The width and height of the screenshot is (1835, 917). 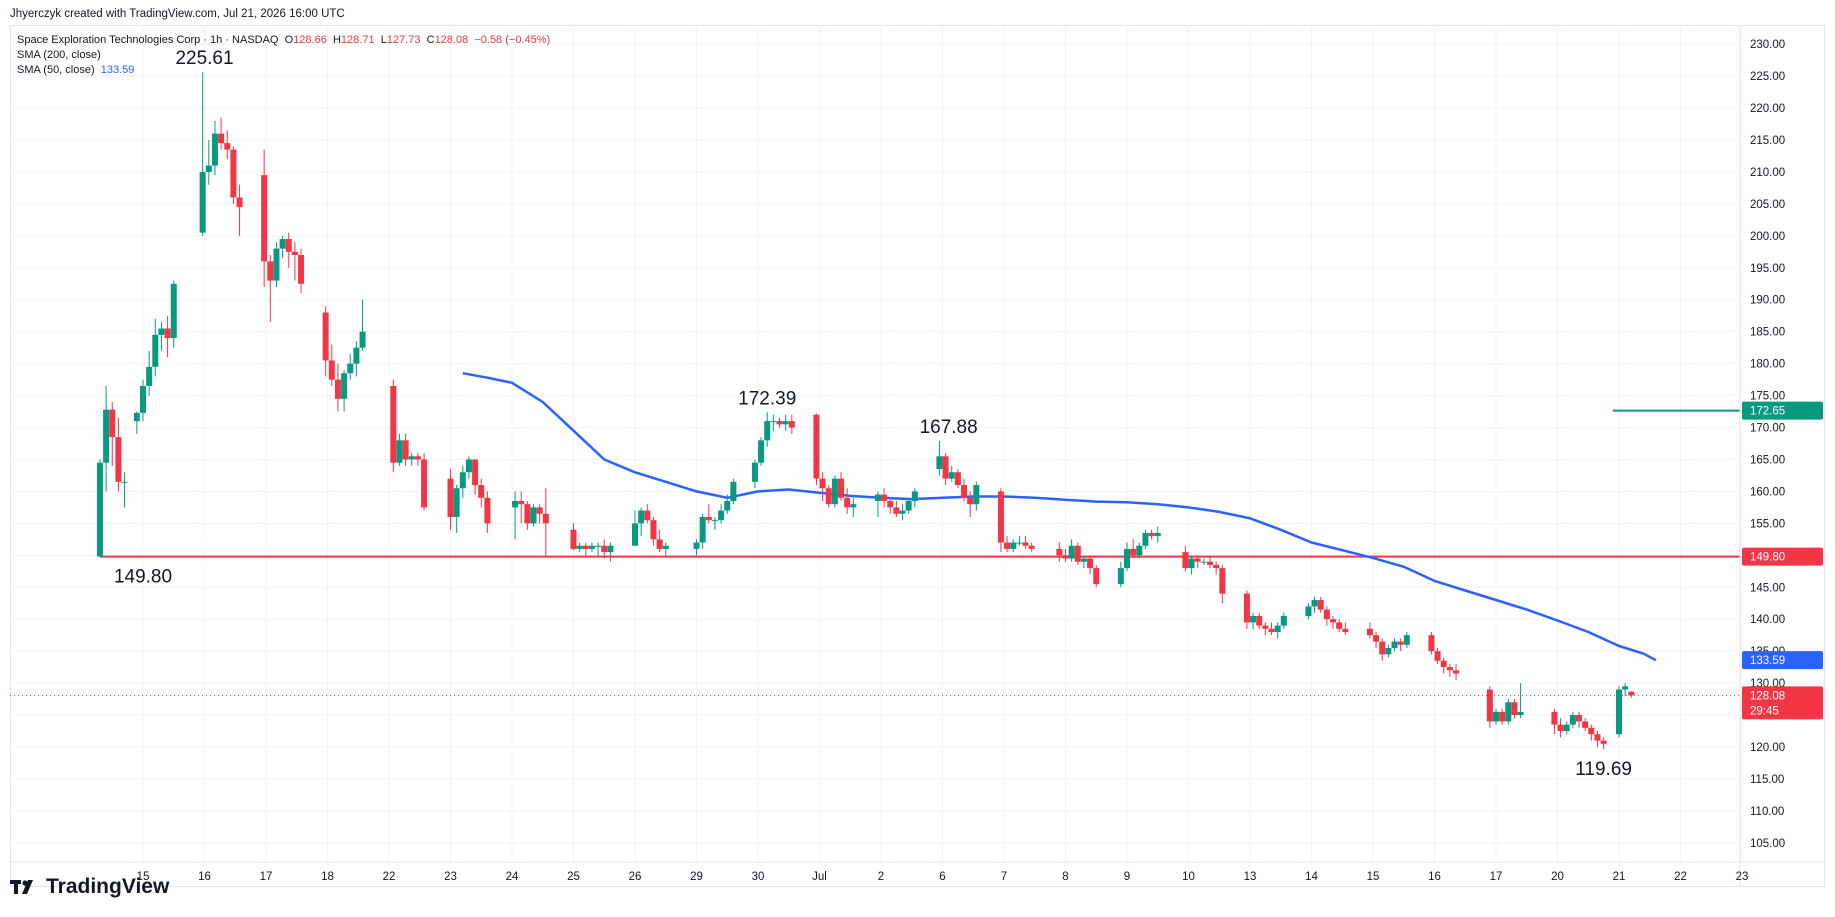 I want to click on y-tick-label: 145.00, so click(x=1767, y=588).